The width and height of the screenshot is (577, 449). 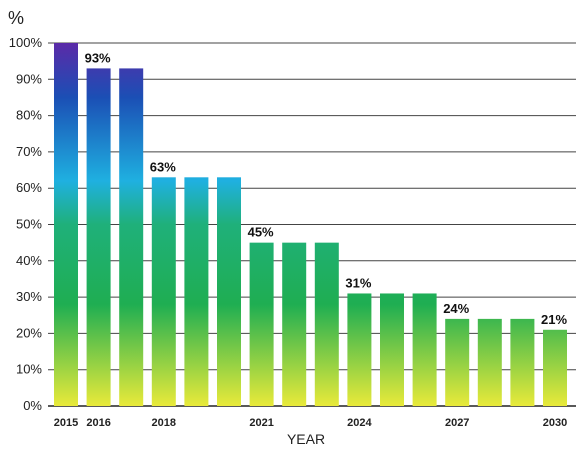 I want to click on x-tick-label: 2018, so click(x=164, y=423).